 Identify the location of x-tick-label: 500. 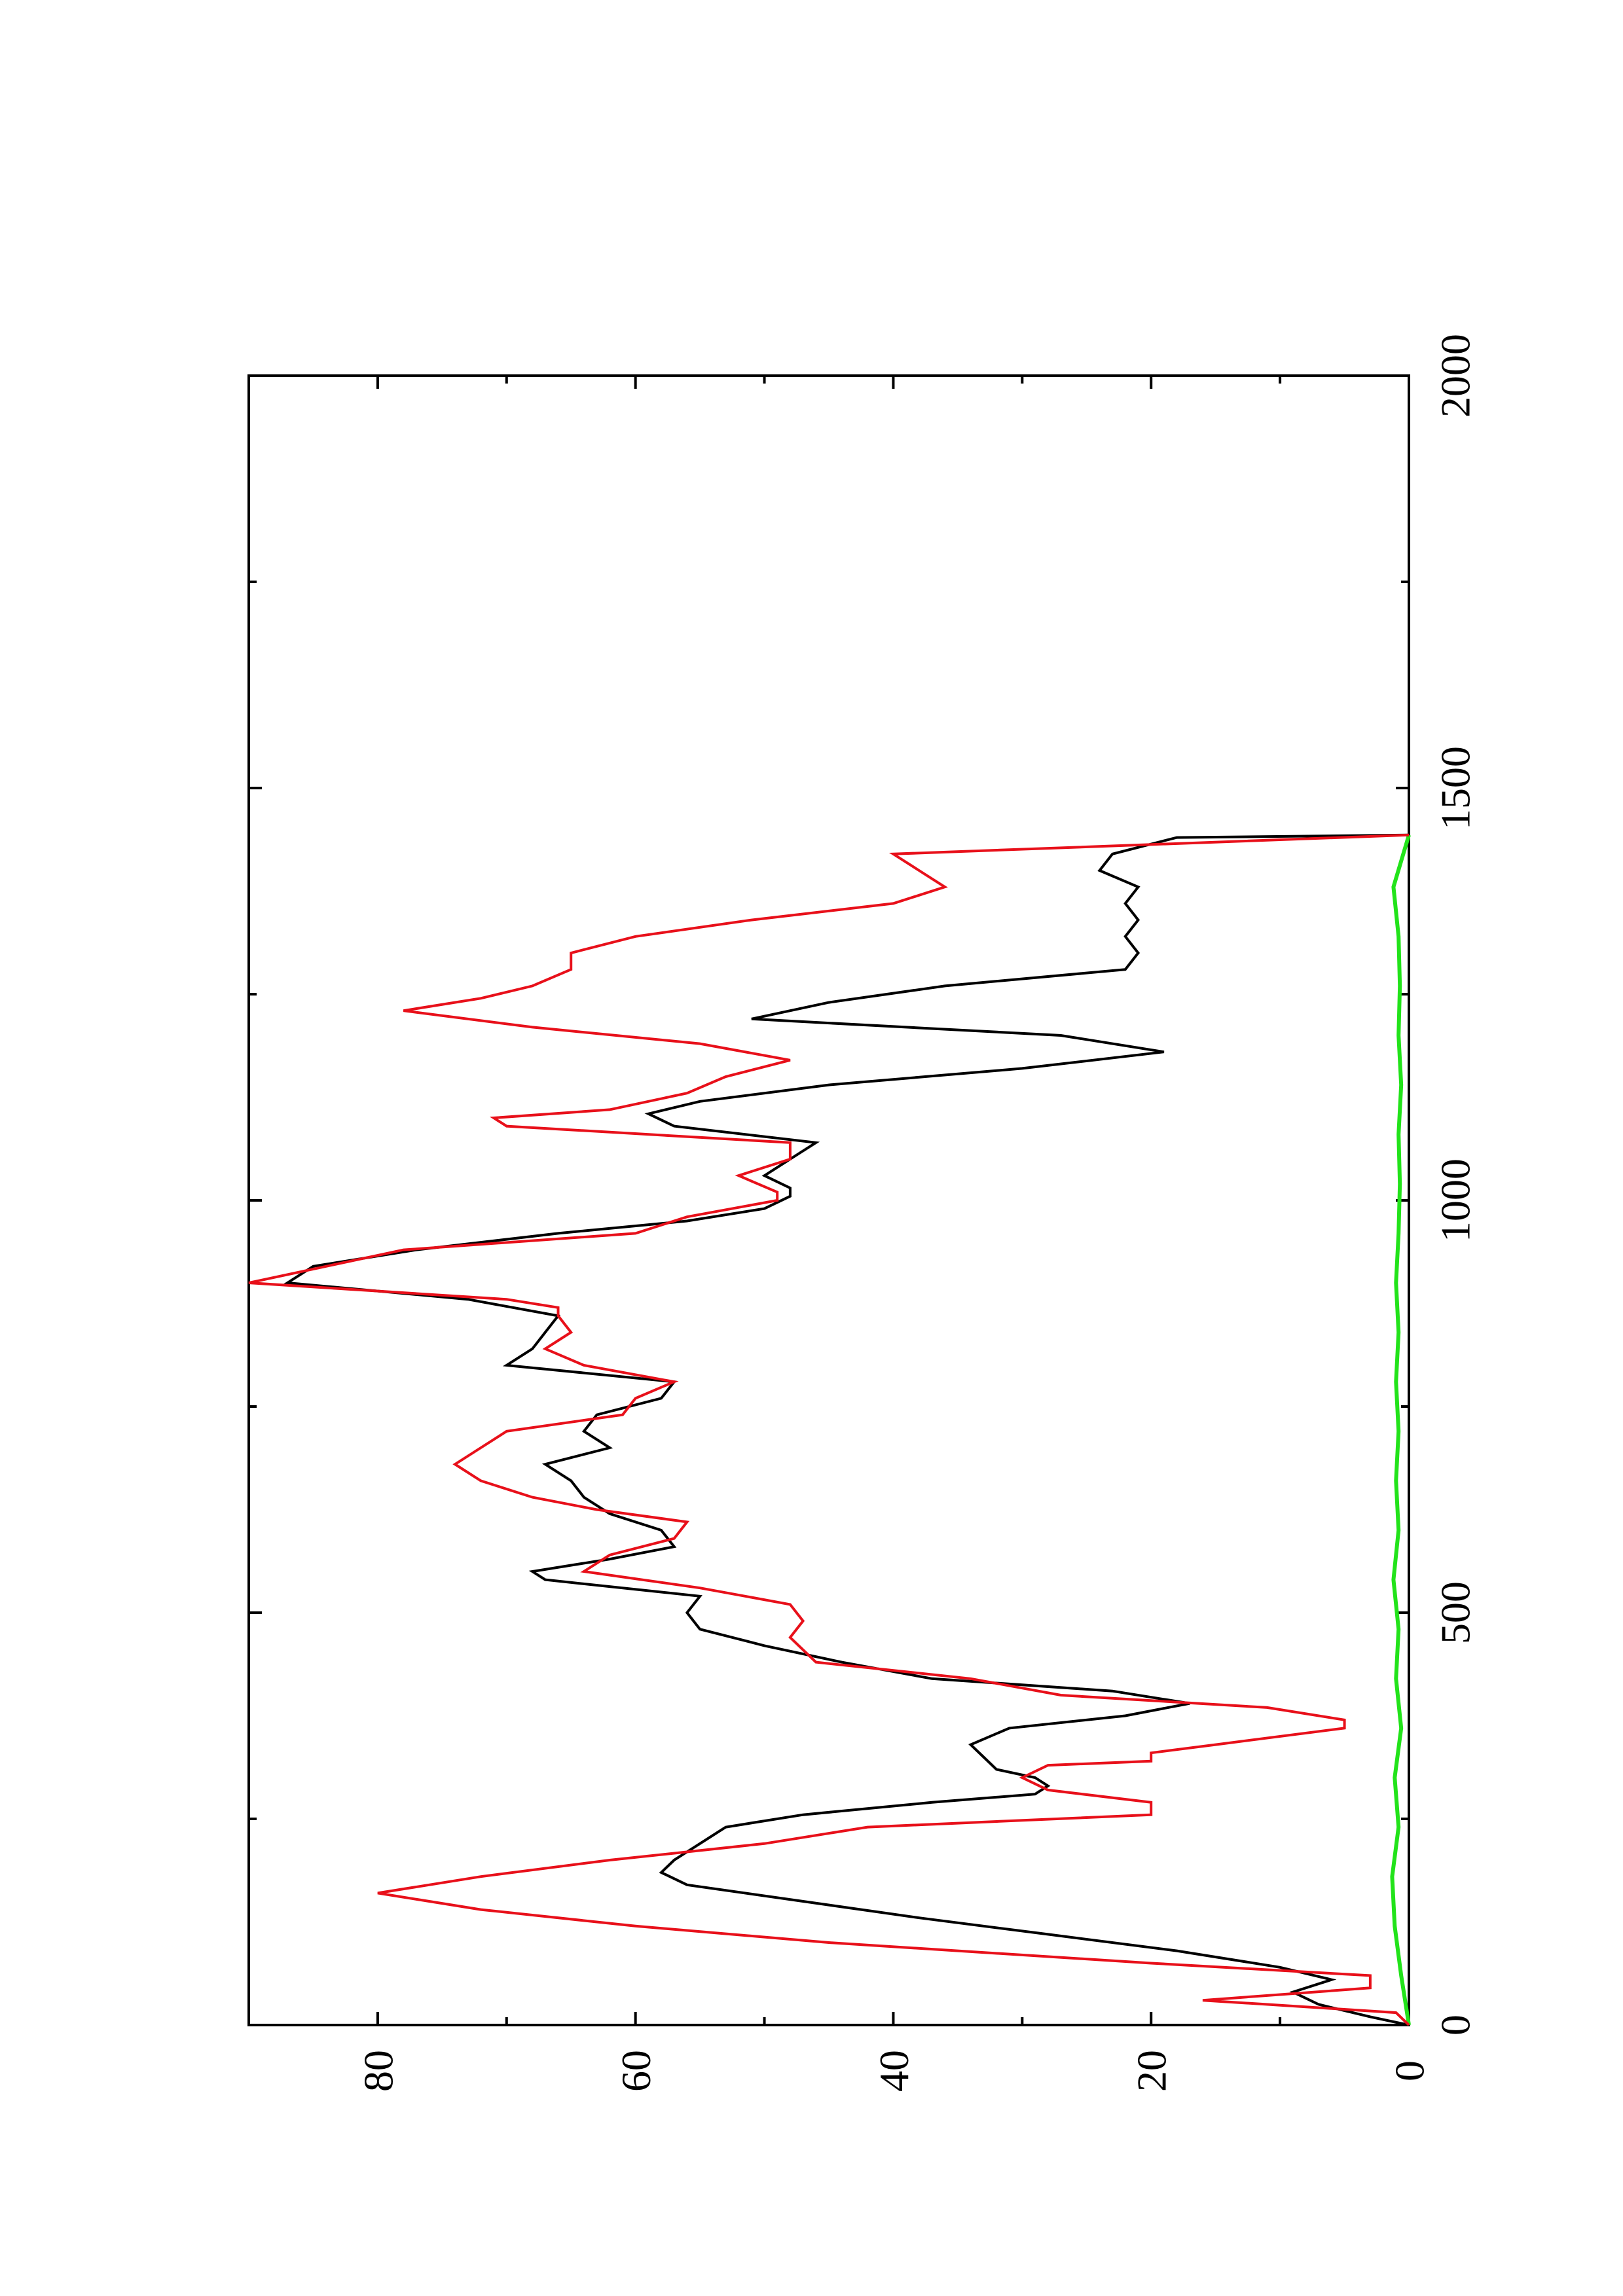
(1455, 1612).